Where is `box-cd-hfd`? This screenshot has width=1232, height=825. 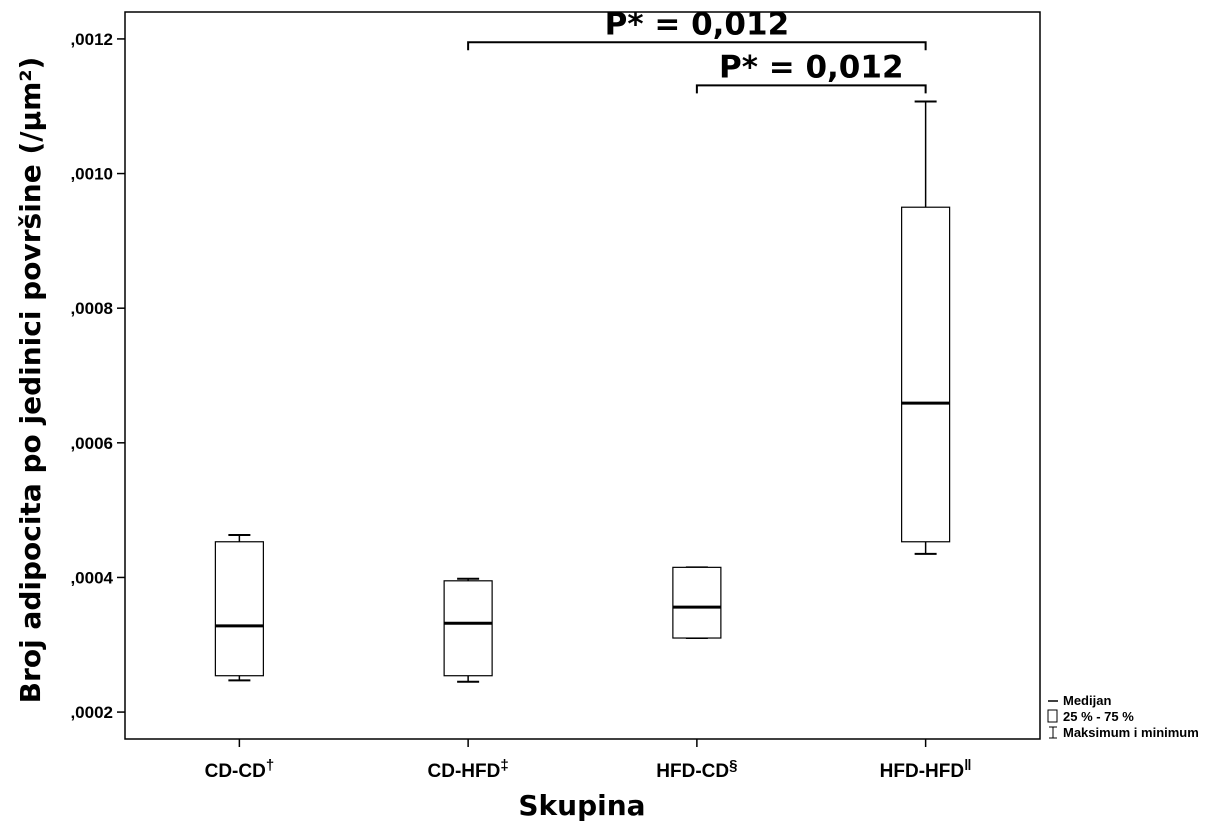
box-cd-hfd is located at coordinates (468, 630).